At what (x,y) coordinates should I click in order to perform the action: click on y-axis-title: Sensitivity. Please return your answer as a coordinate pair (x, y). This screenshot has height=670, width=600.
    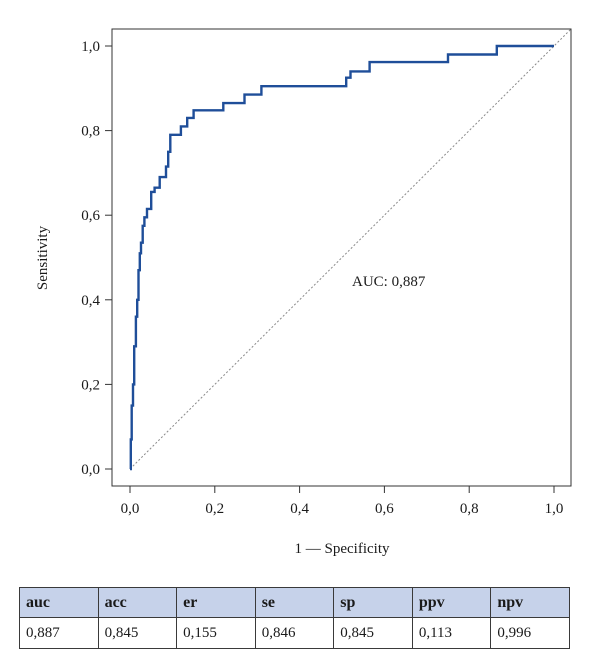
    Looking at the image, I should click on (43, 257).